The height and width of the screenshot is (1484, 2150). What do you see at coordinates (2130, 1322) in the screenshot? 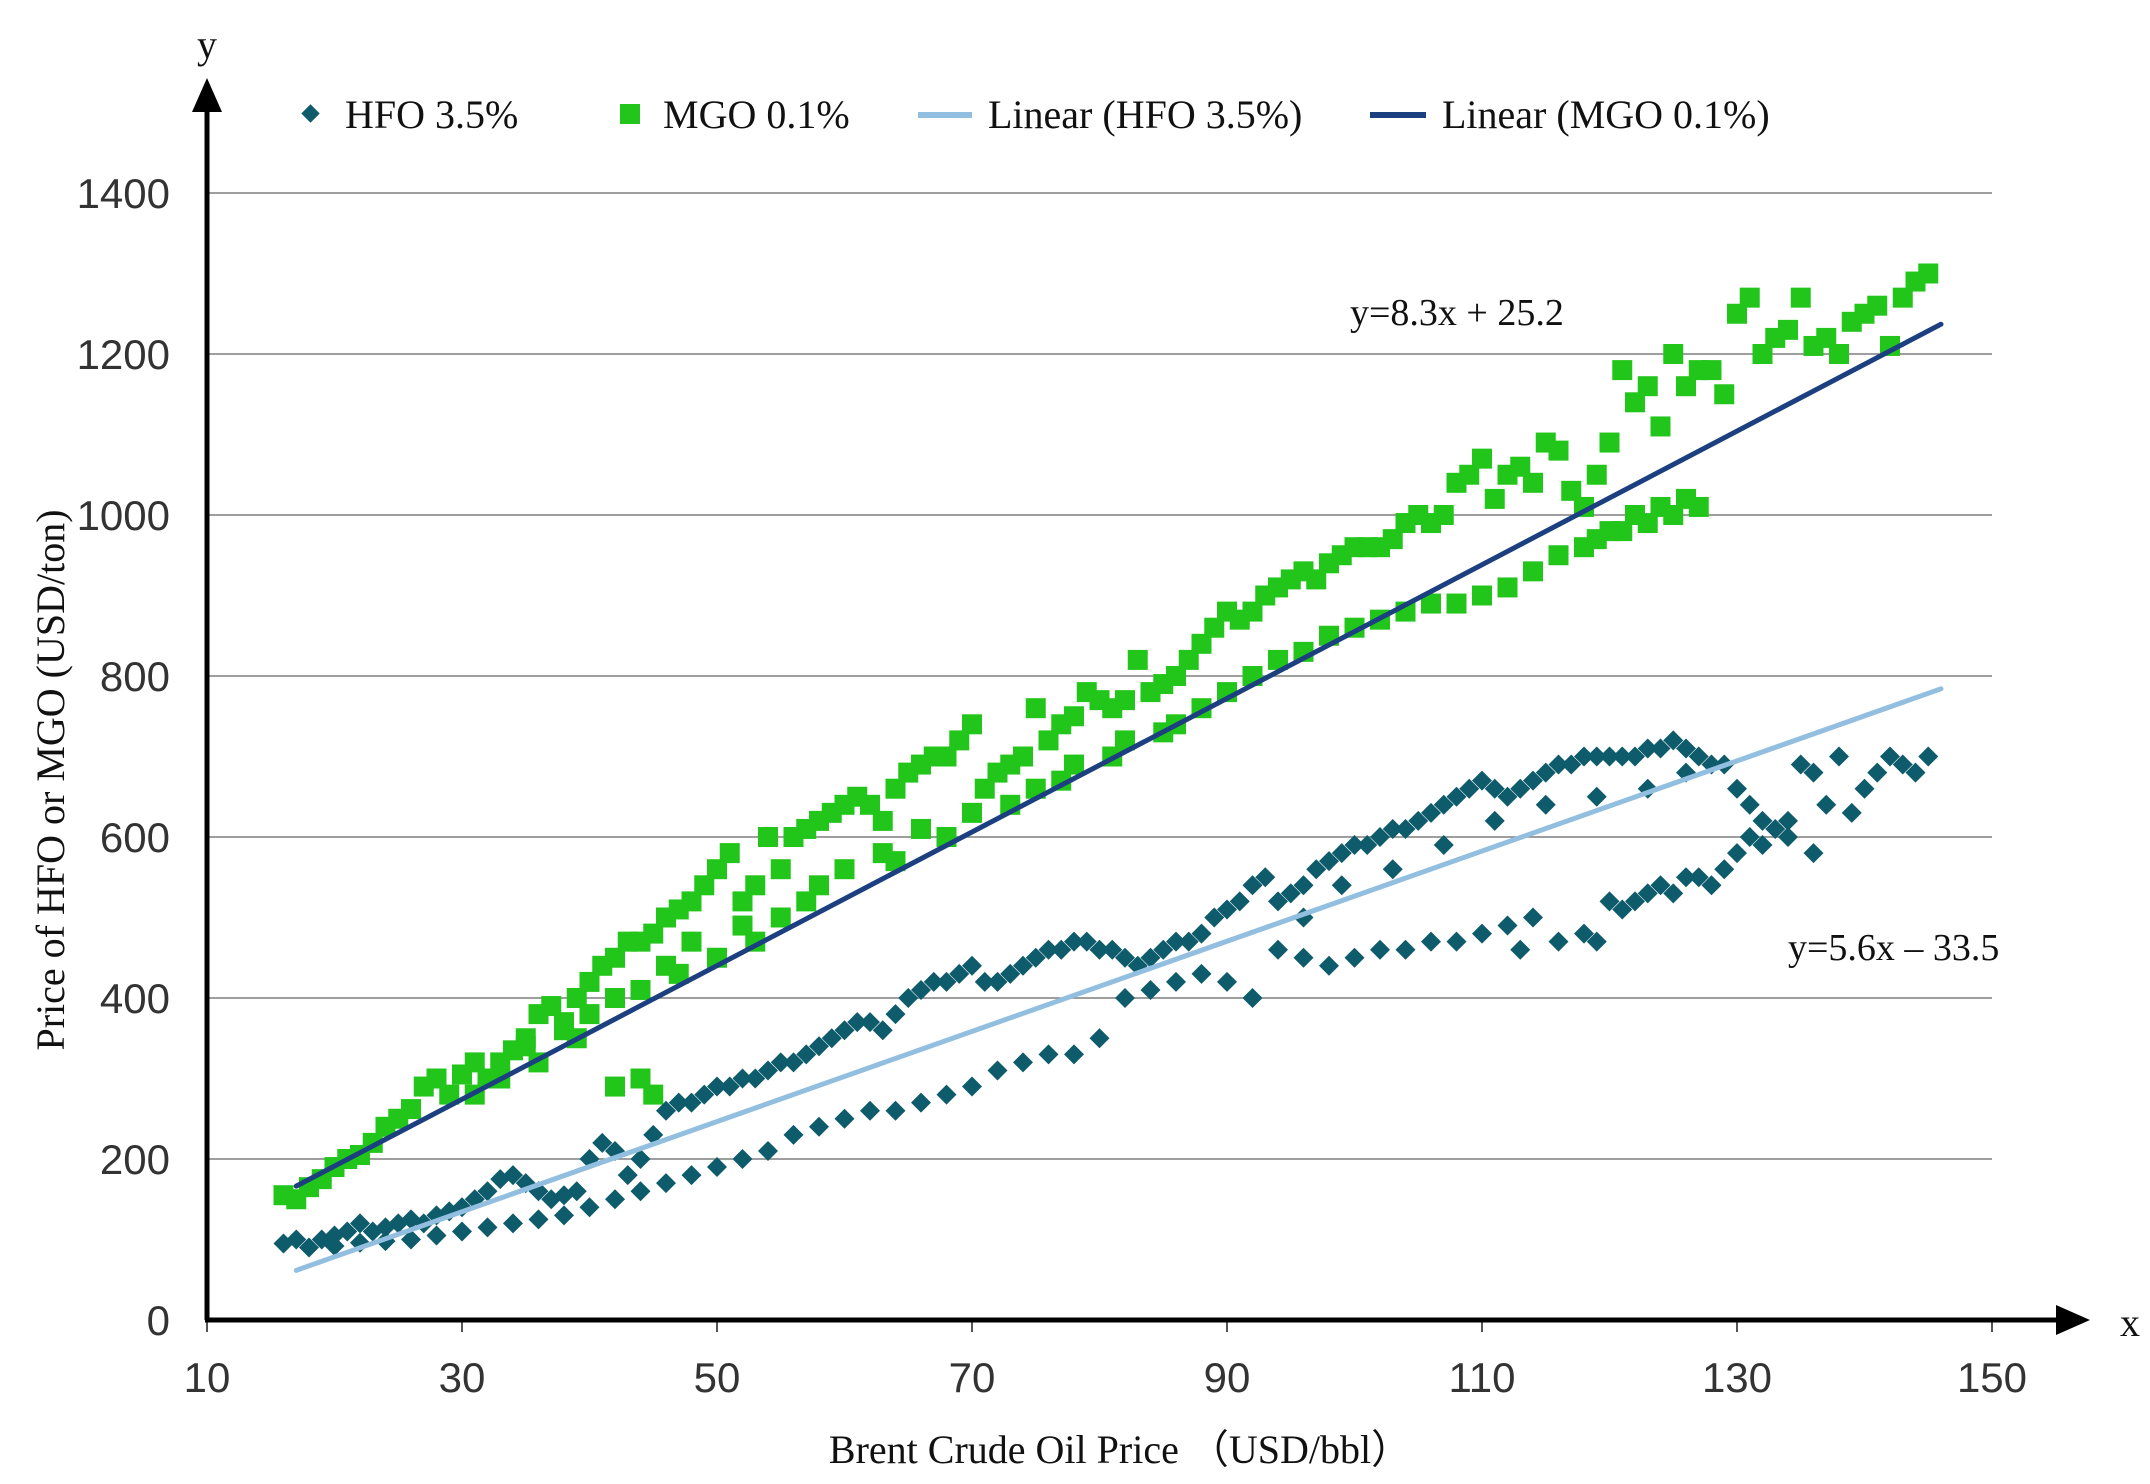
I see `x-axis-letter: x` at bounding box center [2130, 1322].